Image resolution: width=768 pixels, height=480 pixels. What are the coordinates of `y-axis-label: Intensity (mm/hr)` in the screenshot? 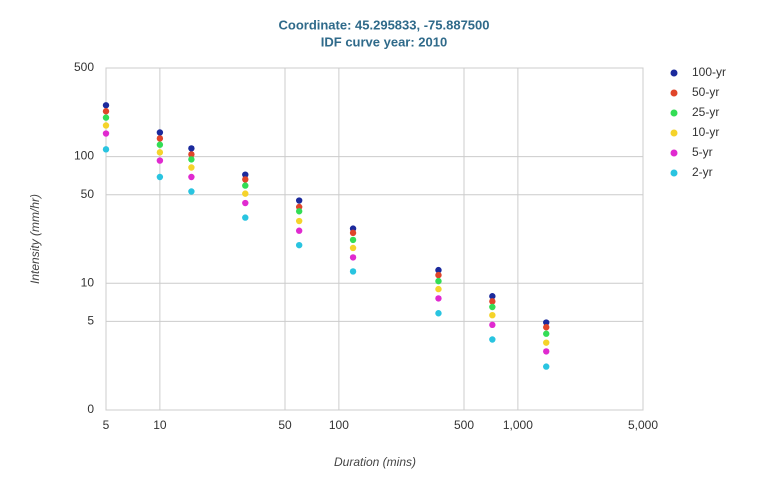 It's located at (35, 239).